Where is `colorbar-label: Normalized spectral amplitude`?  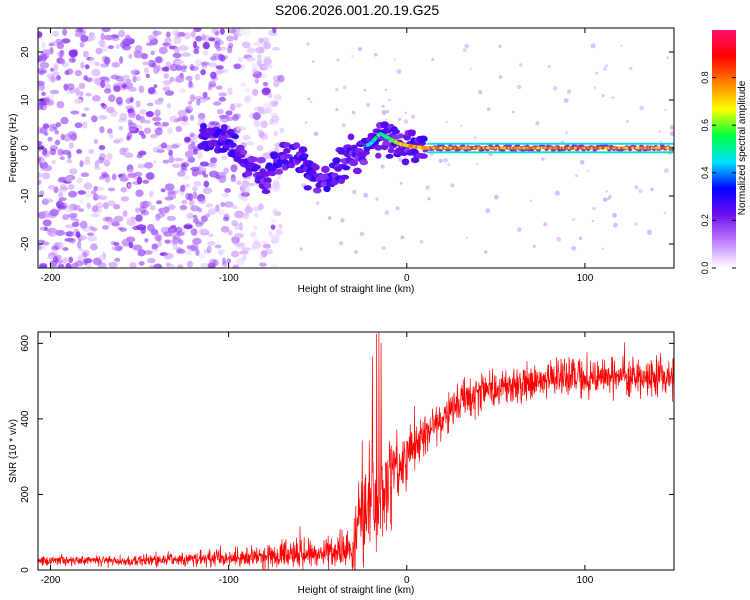
colorbar-label: Normalized spectral amplitude is located at coordinates (742, 147).